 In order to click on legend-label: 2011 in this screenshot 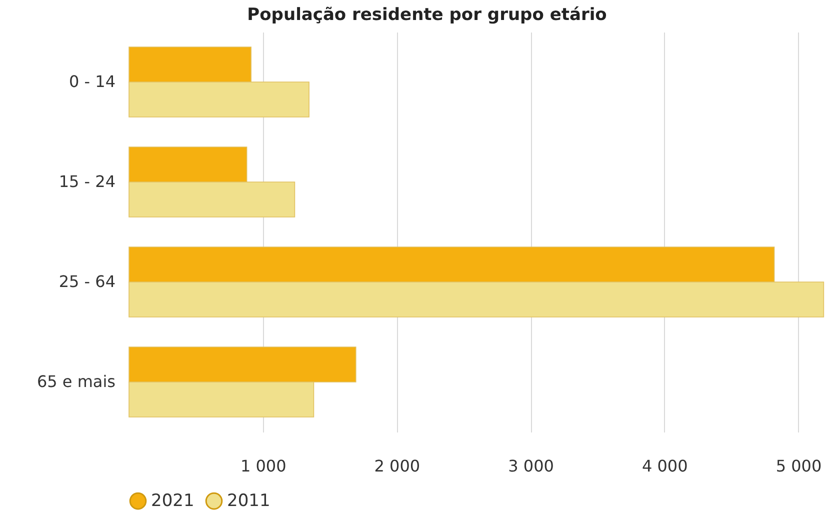, I will do `click(248, 501)`.